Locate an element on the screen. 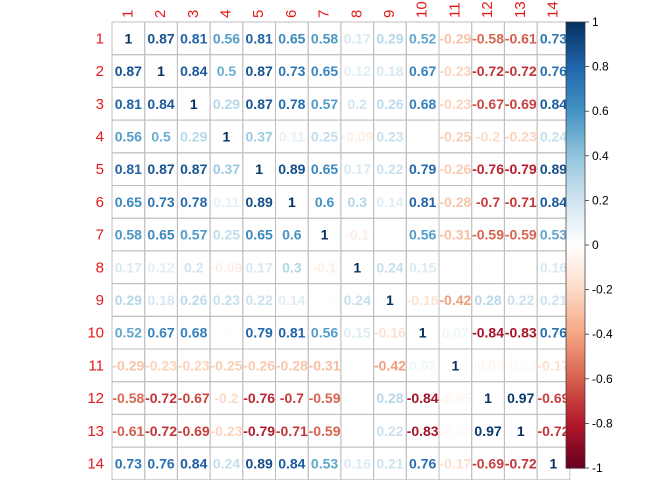 The height and width of the screenshot is (480, 672). cell-value-label: -0.69 is located at coordinates (488, 463).